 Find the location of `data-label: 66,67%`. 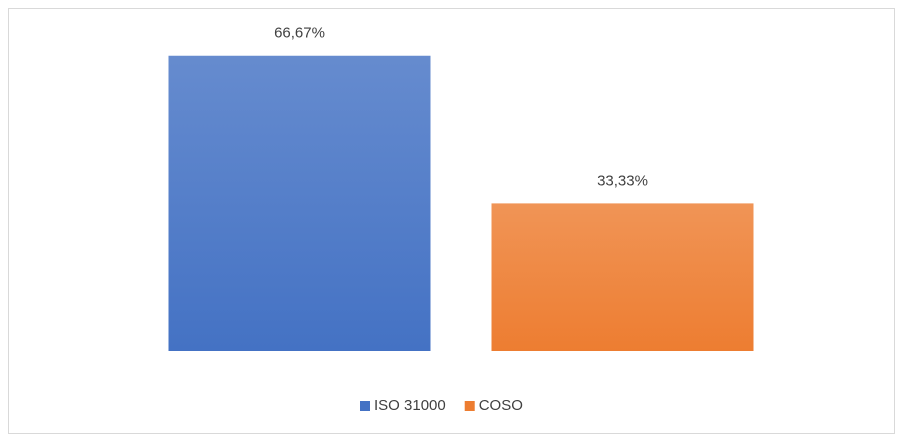

data-label: 66,67% is located at coordinates (299, 33).